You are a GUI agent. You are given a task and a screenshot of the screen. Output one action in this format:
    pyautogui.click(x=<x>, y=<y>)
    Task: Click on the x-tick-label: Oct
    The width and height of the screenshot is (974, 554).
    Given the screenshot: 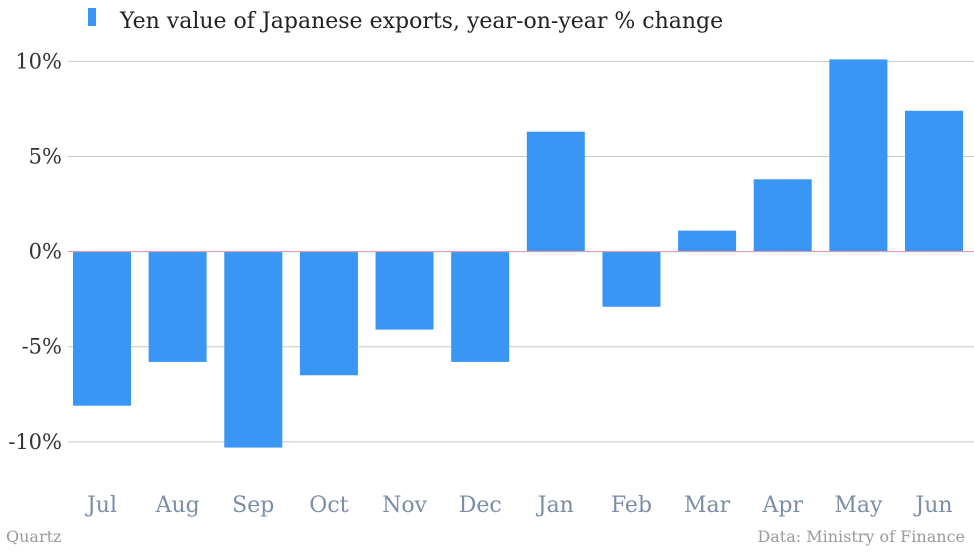 What is the action you would take?
    pyautogui.click(x=328, y=505)
    